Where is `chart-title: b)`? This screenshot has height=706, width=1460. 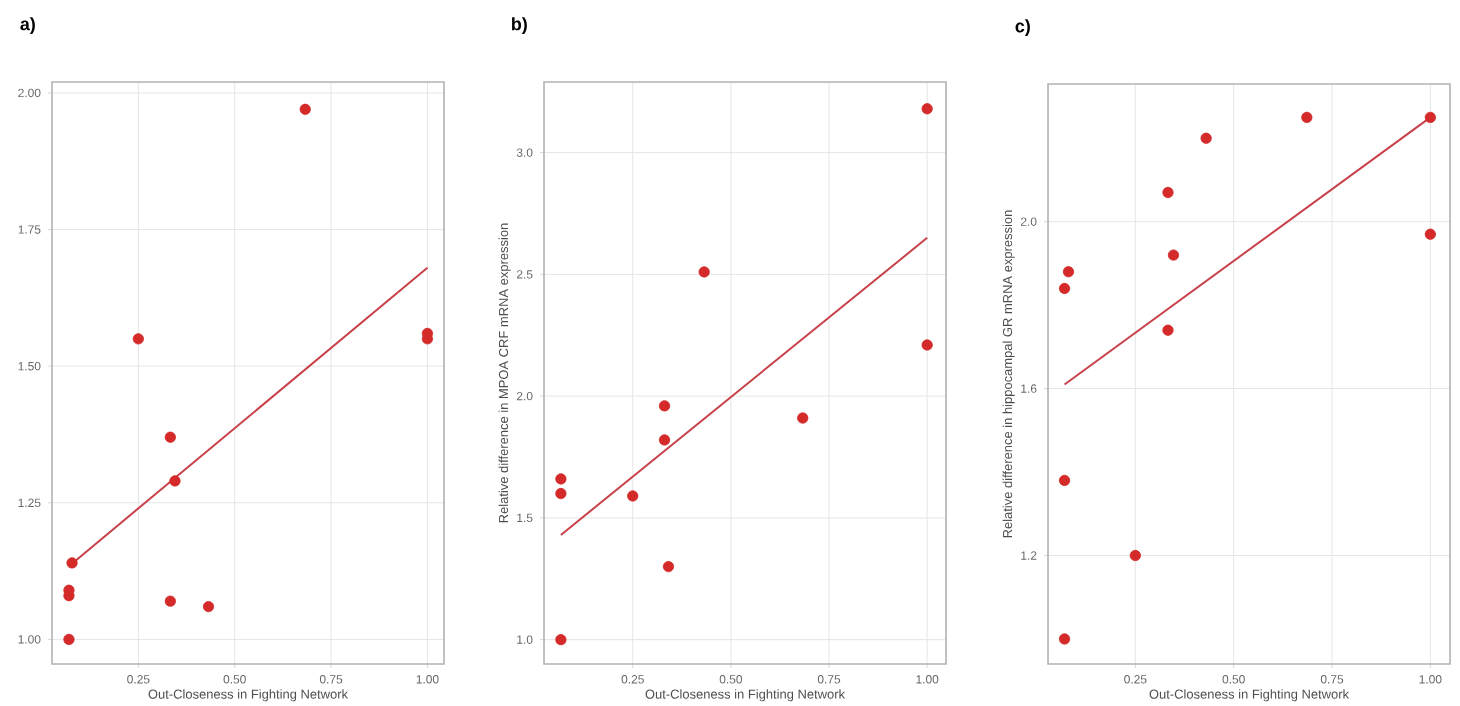
chart-title: b) is located at coordinates (519, 25).